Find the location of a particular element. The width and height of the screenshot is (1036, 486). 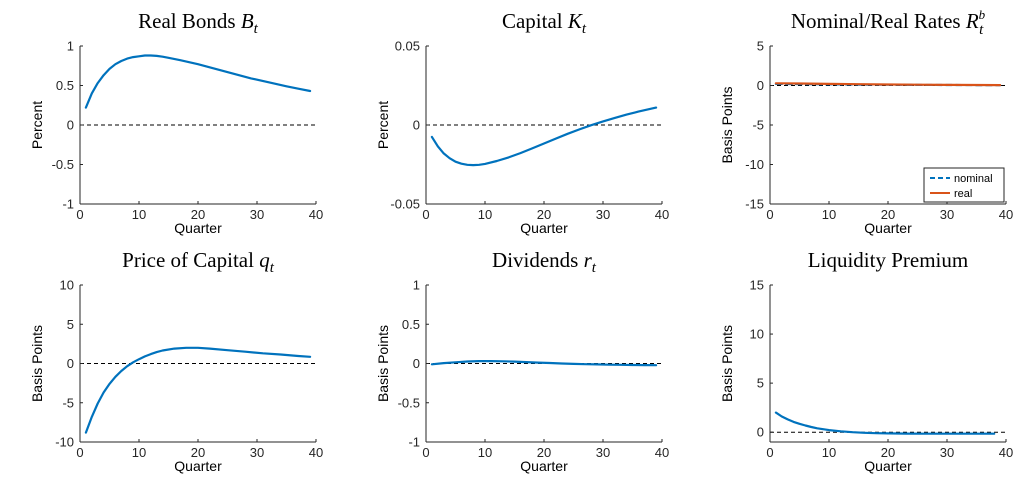

panel-title: Liquidity Premium is located at coordinates (888, 260).